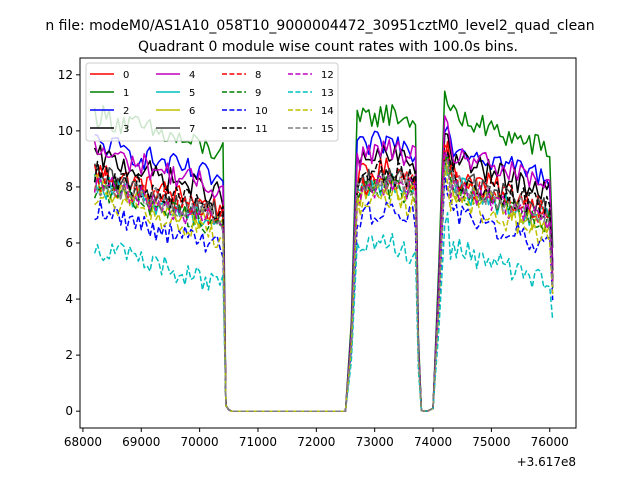 The image size is (640, 480). I want to click on y-tick-label: 12, so click(65, 75).